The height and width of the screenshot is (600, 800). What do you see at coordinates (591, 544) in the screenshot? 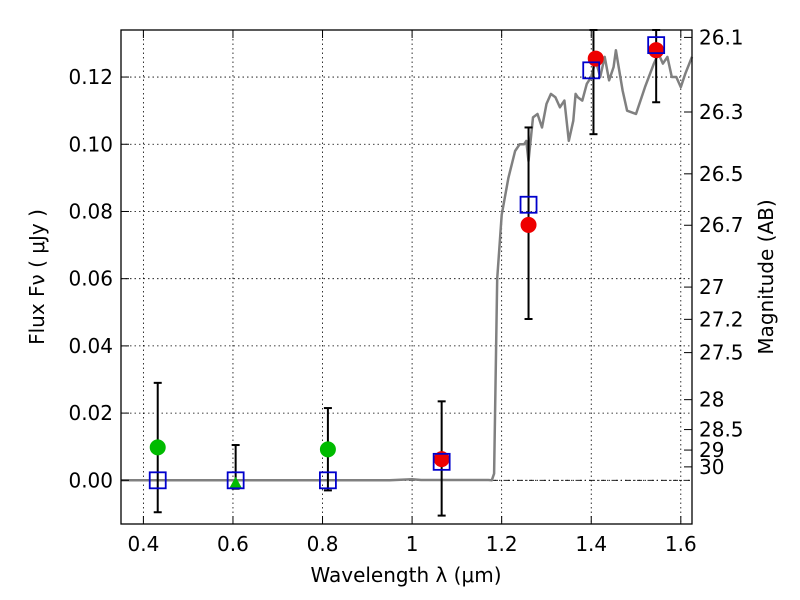
I see `x-tick-label: 1.4` at bounding box center [591, 544].